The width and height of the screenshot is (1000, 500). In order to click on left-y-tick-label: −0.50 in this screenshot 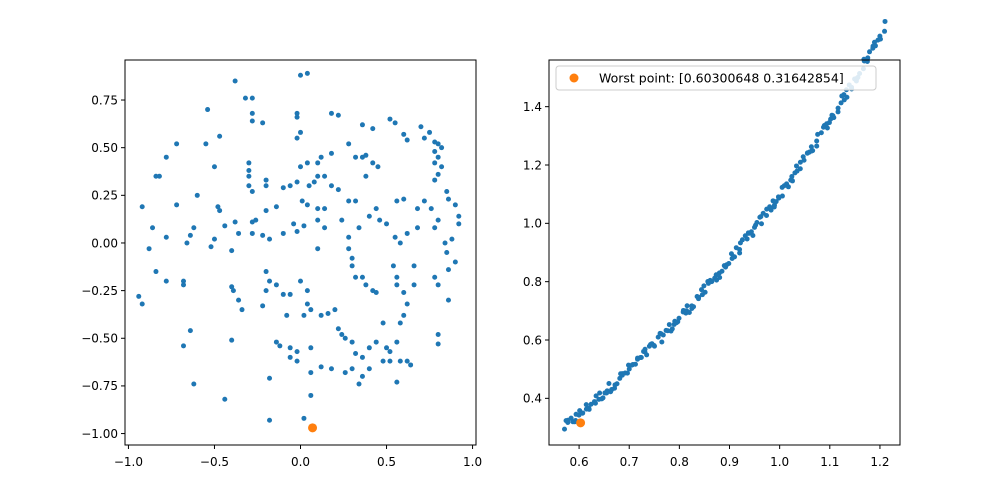, I will do `click(99, 339)`.